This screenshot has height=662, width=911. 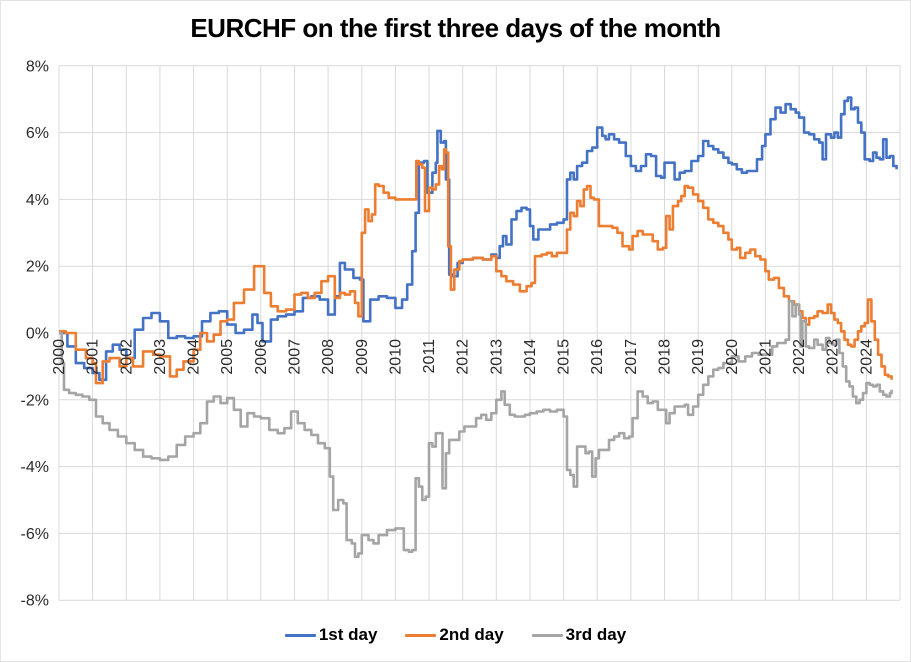 I want to click on x-axis-tick: 2017, so click(x=631, y=357).